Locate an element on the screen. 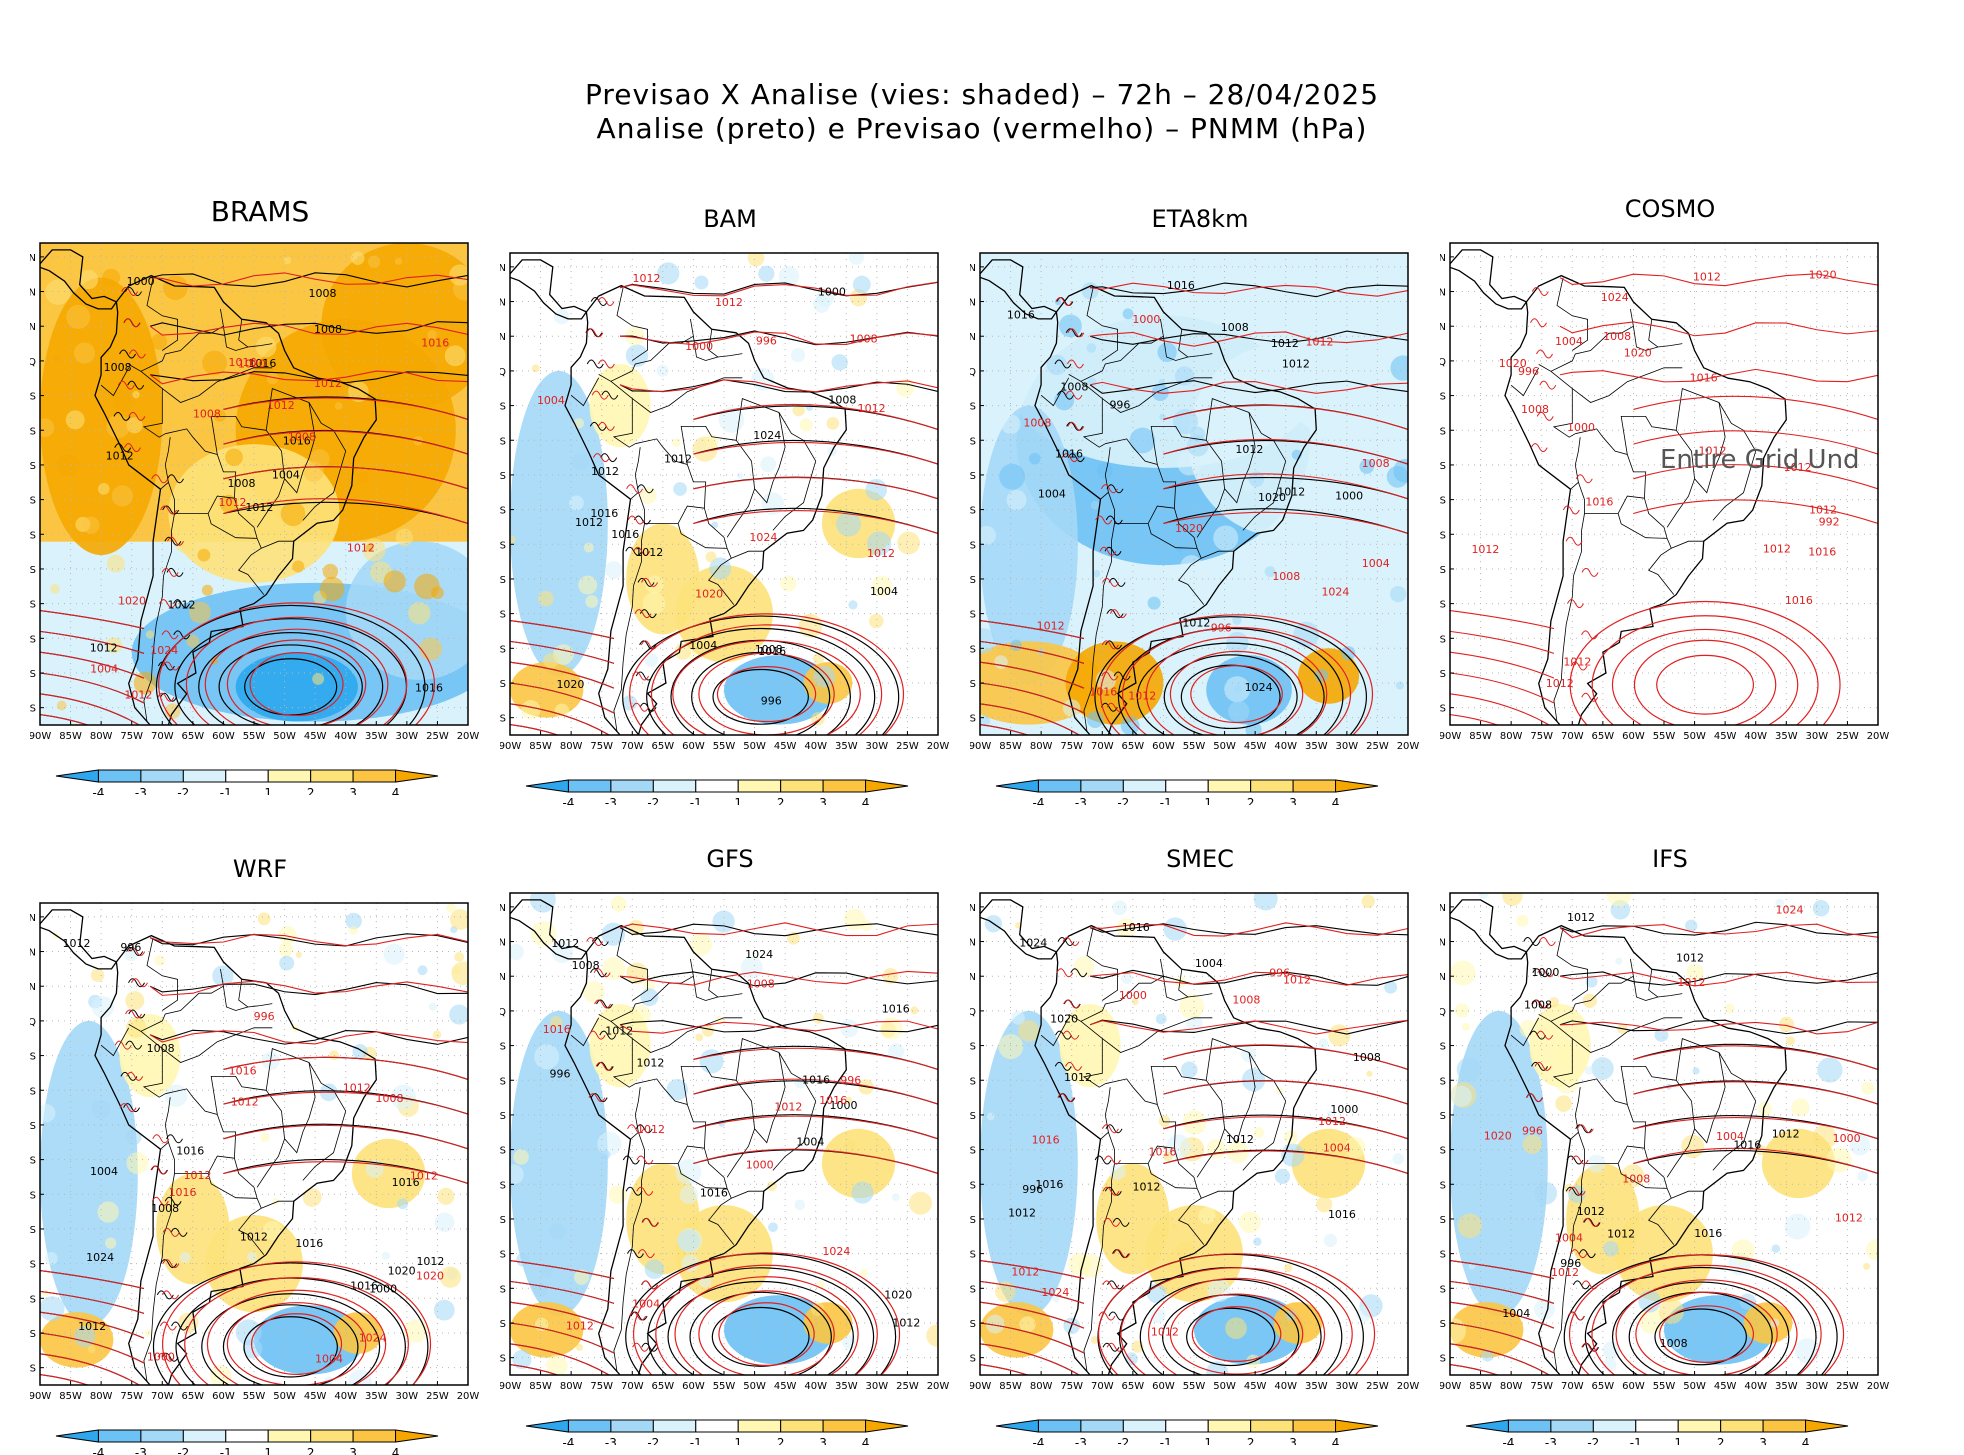 This screenshot has width=1964, height=1455. latitude-label: 50S is located at coordinates (33, 1369).